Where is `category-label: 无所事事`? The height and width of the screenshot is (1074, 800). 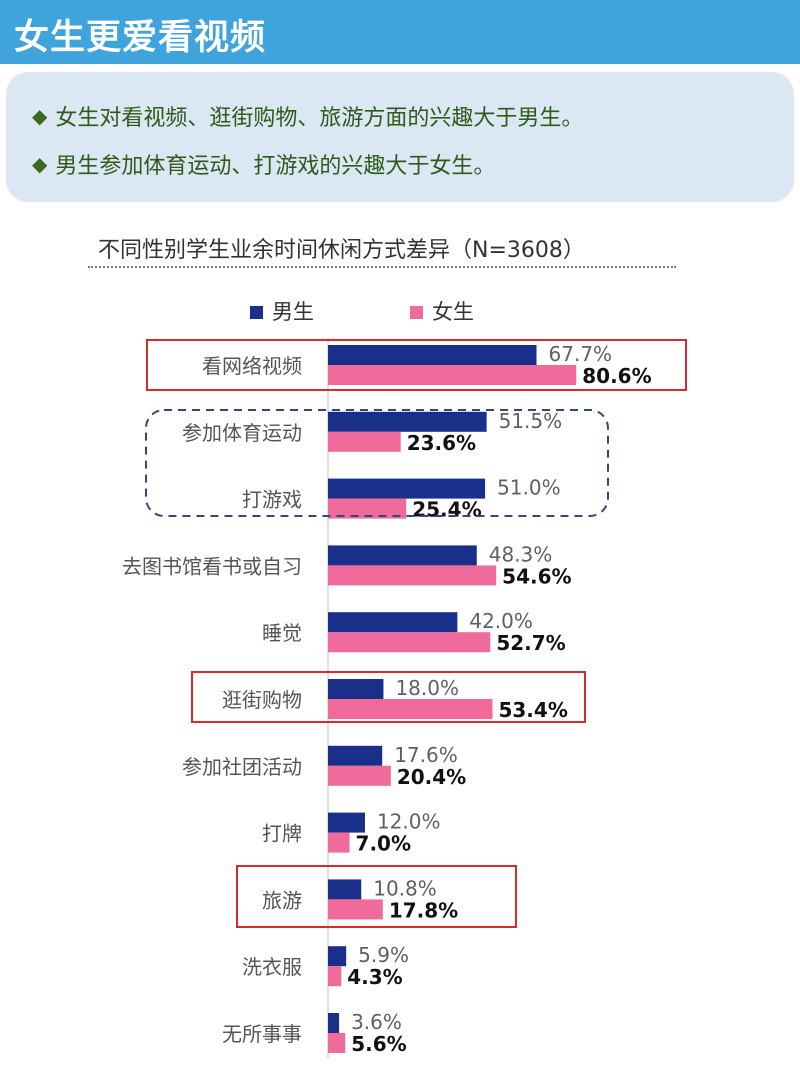 category-label: 无所事事 is located at coordinates (262, 1034).